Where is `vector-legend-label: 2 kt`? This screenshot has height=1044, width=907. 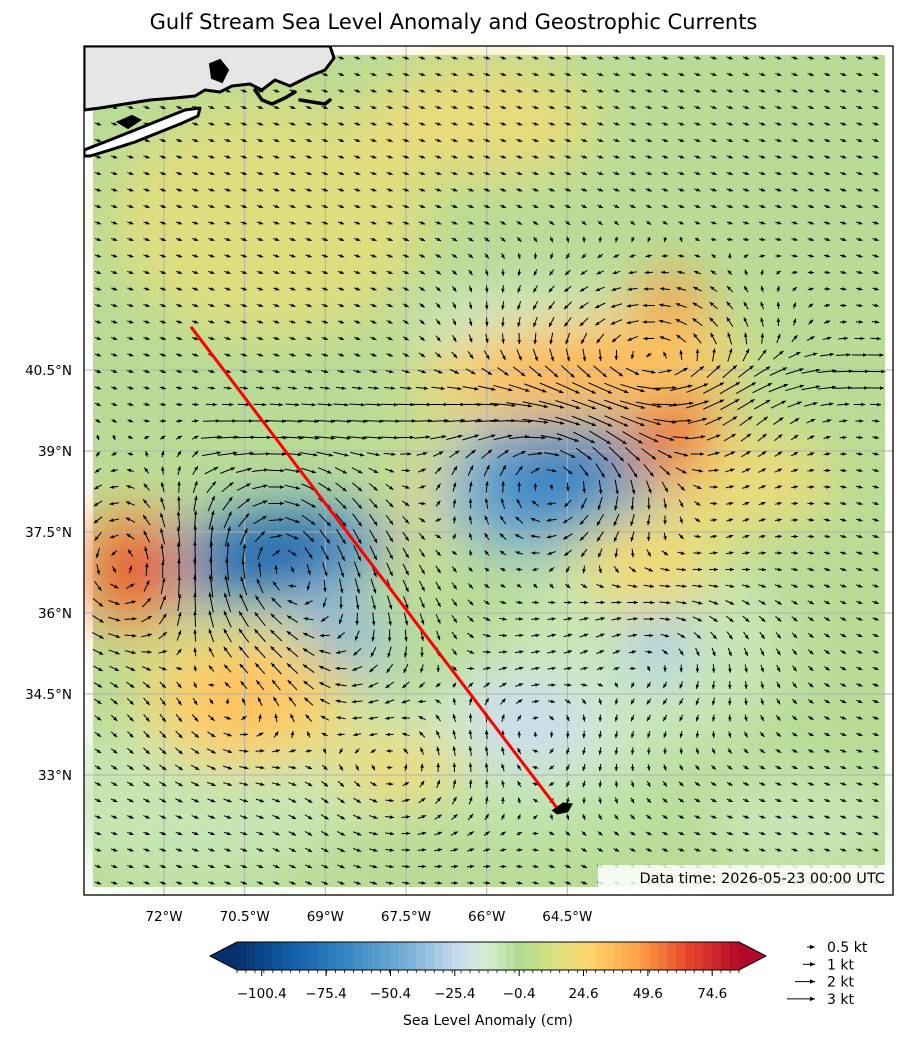 vector-legend-label: 2 kt is located at coordinates (840, 983).